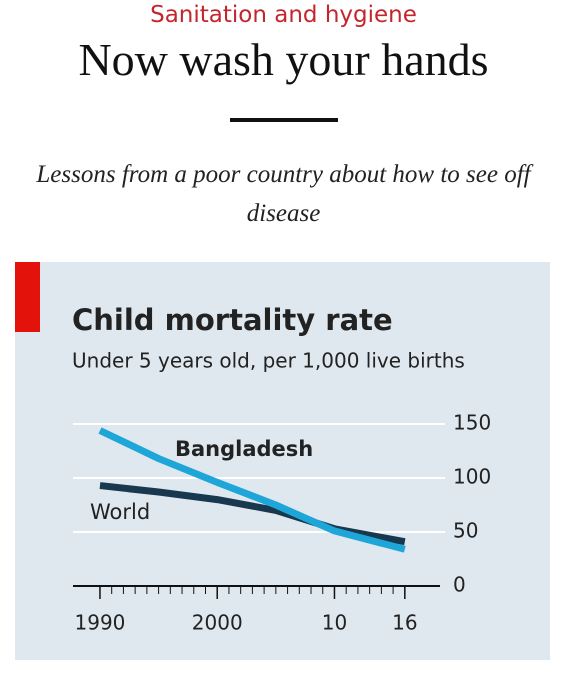  What do you see at coordinates (284, 120) in the screenshot?
I see `rule` at bounding box center [284, 120].